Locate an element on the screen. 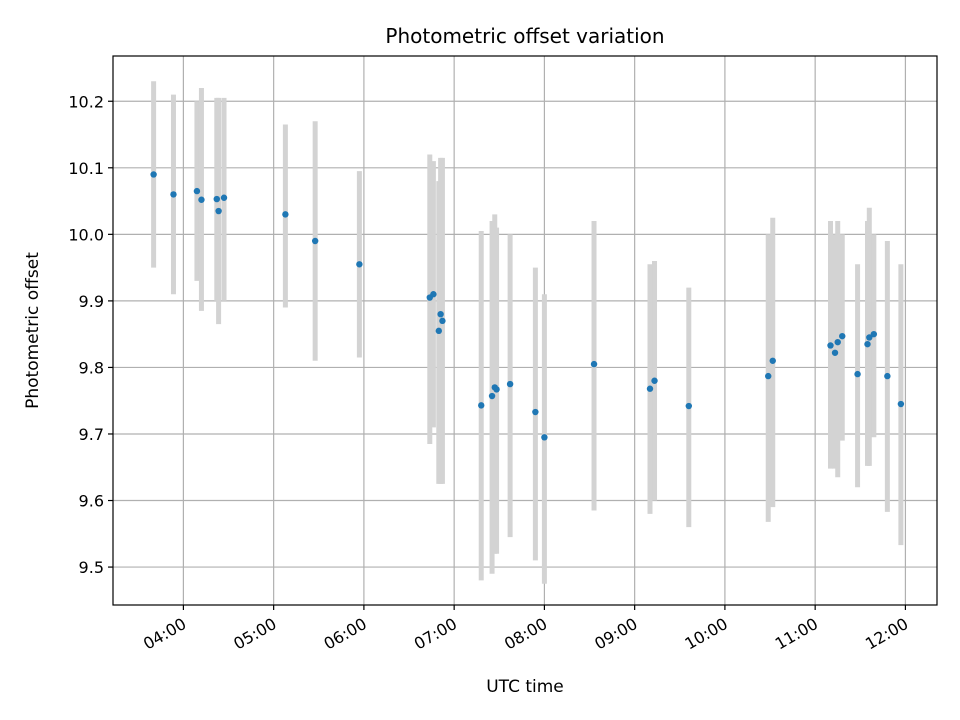 This screenshot has width=960, height=720. y-tick-label: 10.0 is located at coordinates (86, 234).